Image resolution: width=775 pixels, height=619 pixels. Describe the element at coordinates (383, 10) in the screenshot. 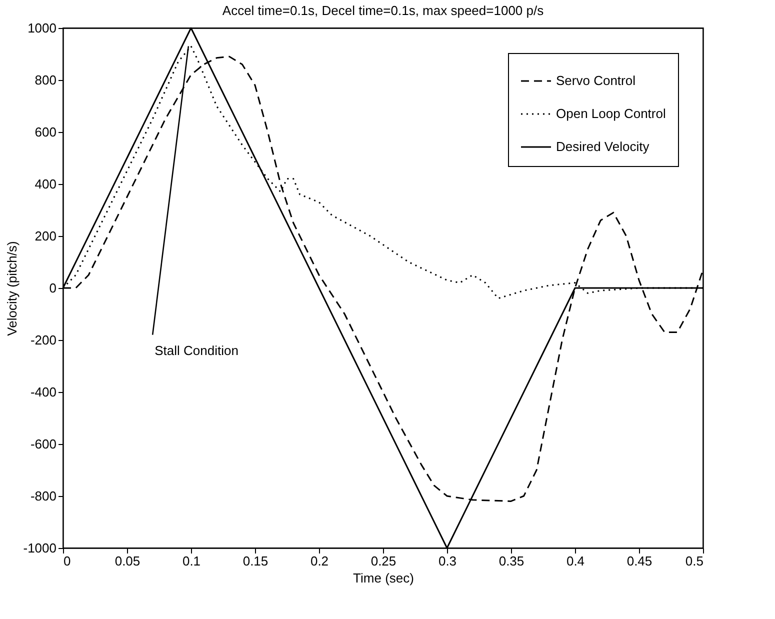

I see `chart-title: Accel time=0.1s, Decel time=0.1s, max speed=1000 p/s` at that location.